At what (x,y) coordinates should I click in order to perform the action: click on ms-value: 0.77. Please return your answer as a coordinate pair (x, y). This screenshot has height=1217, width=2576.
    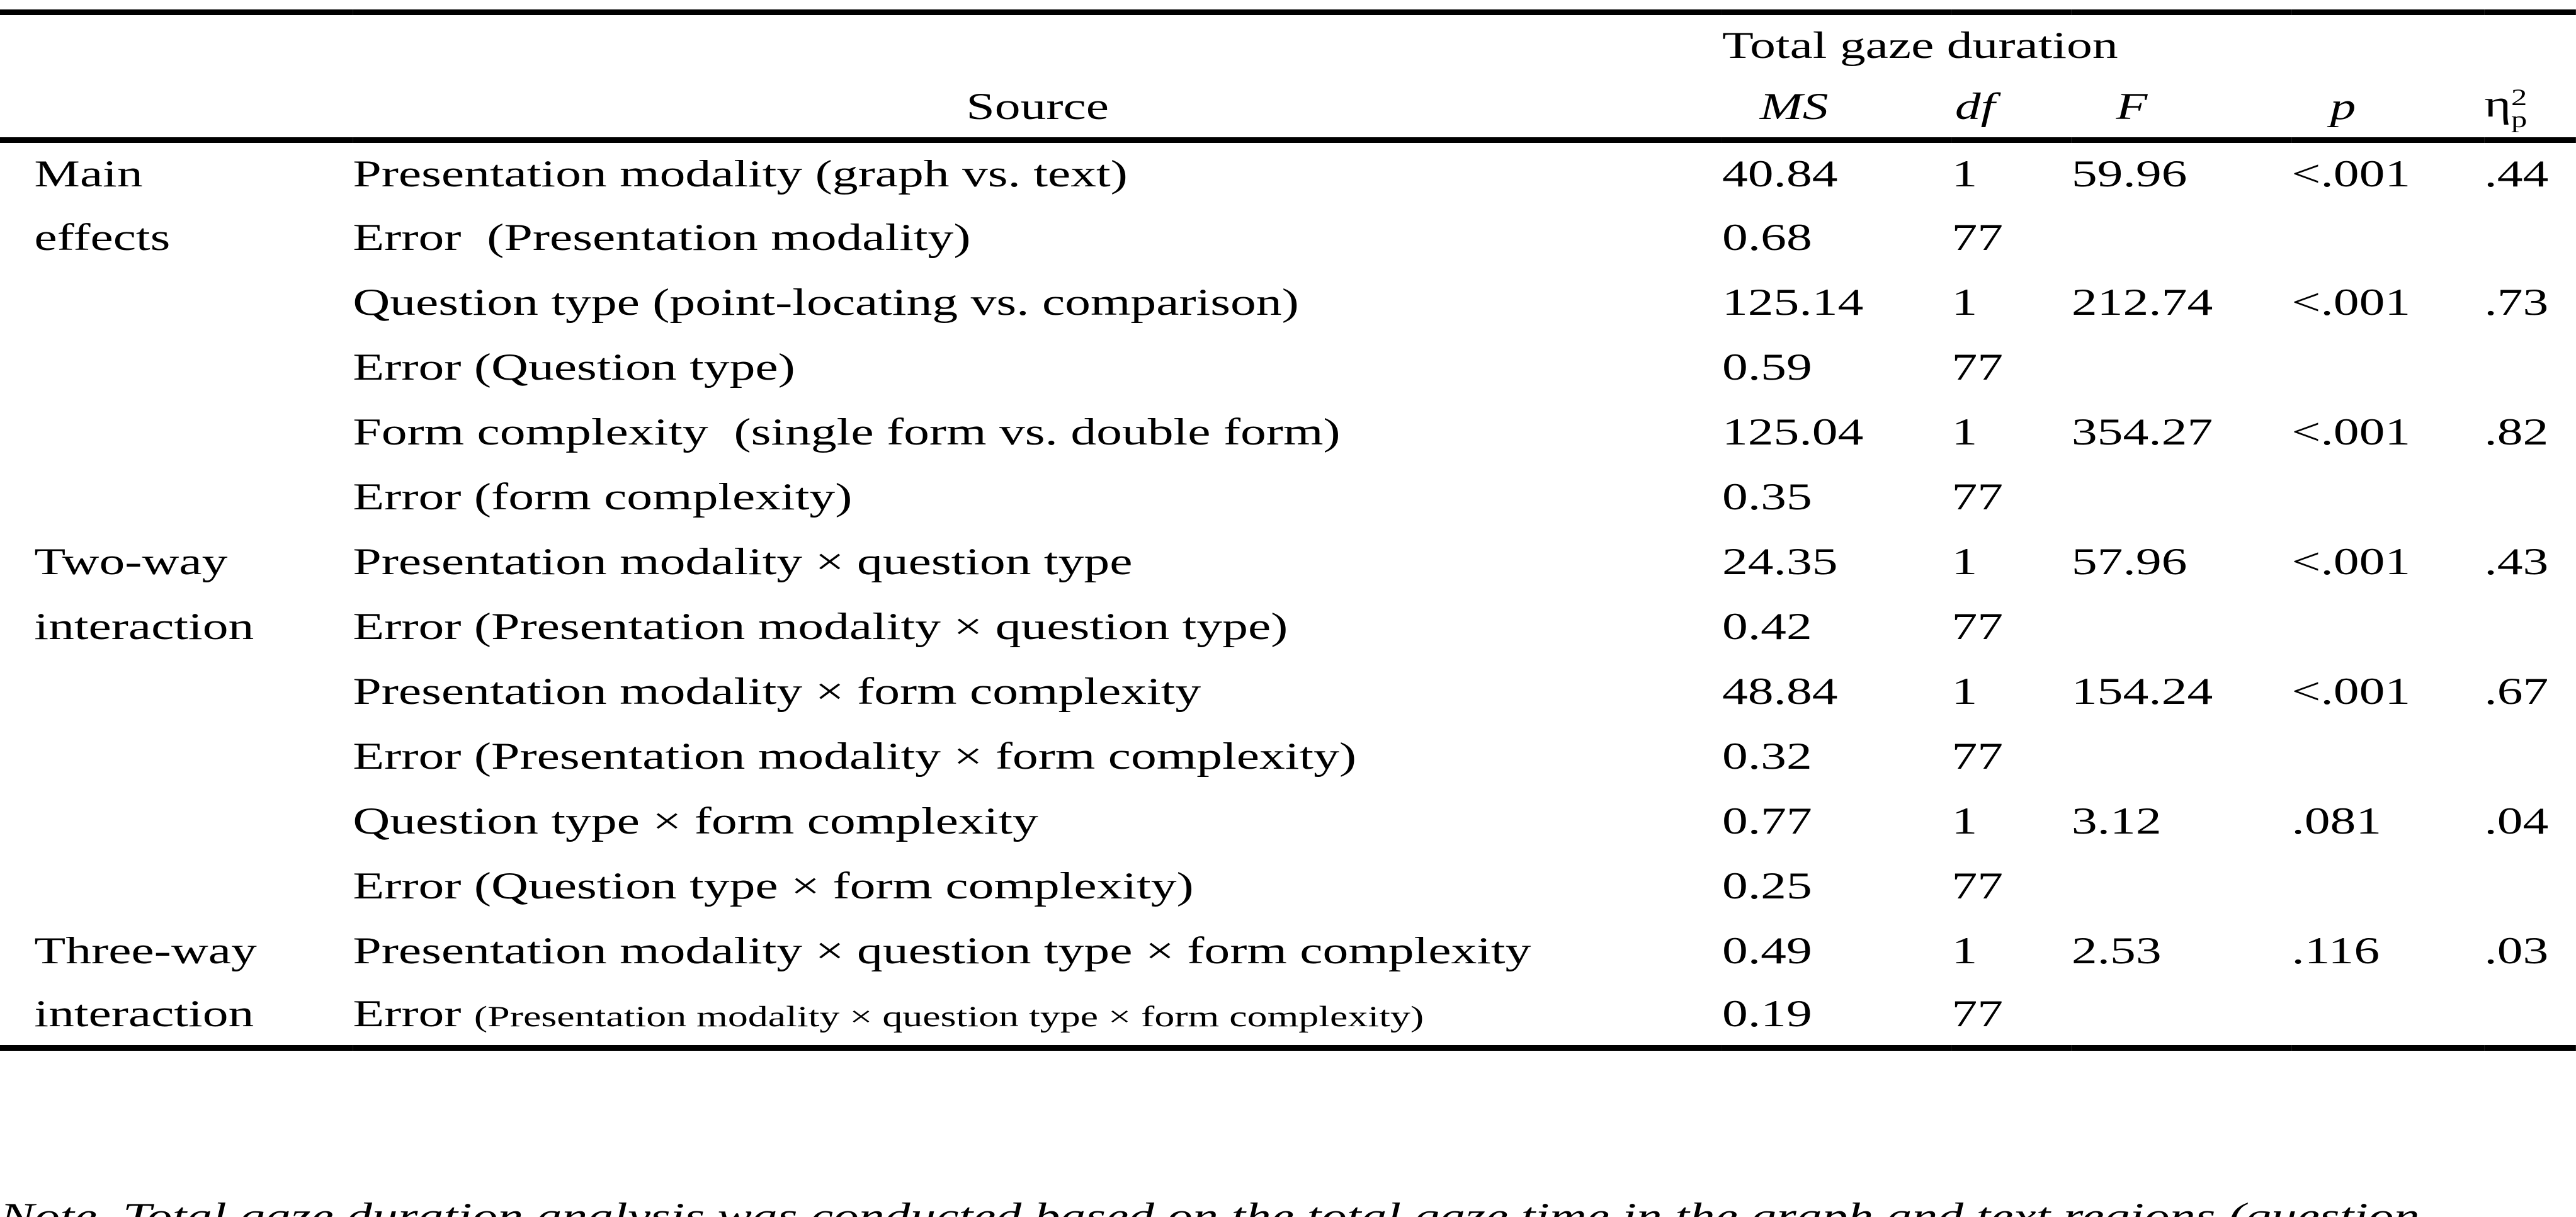
    Looking at the image, I should click on (1767, 821).